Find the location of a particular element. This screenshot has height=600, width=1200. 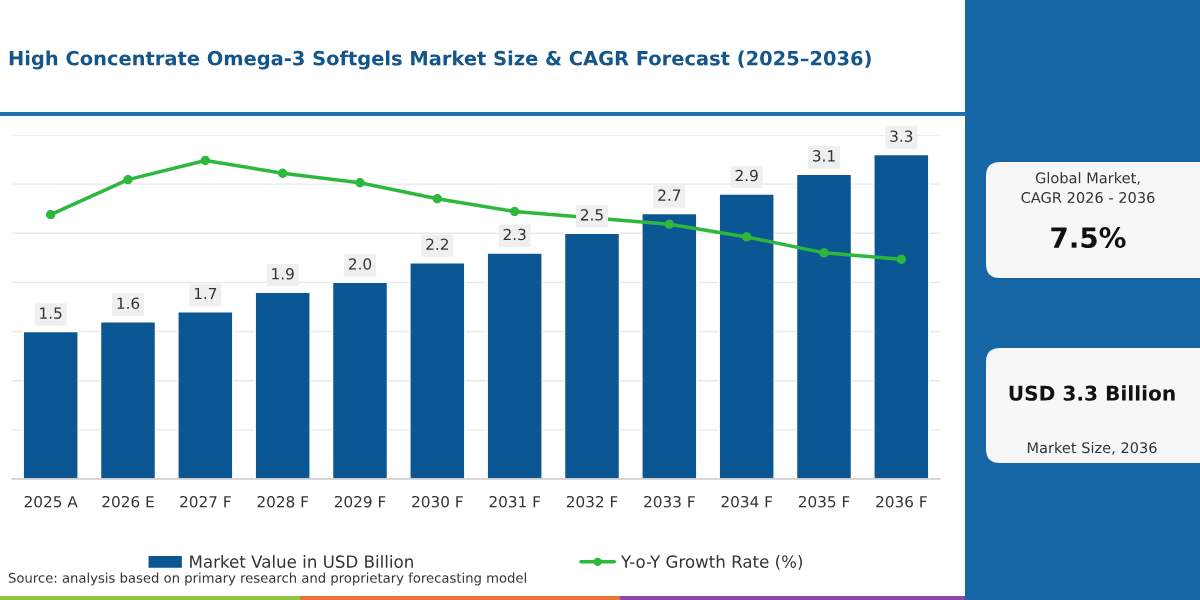

x-tick-label: 2034 F is located at coordinates (747, 501).